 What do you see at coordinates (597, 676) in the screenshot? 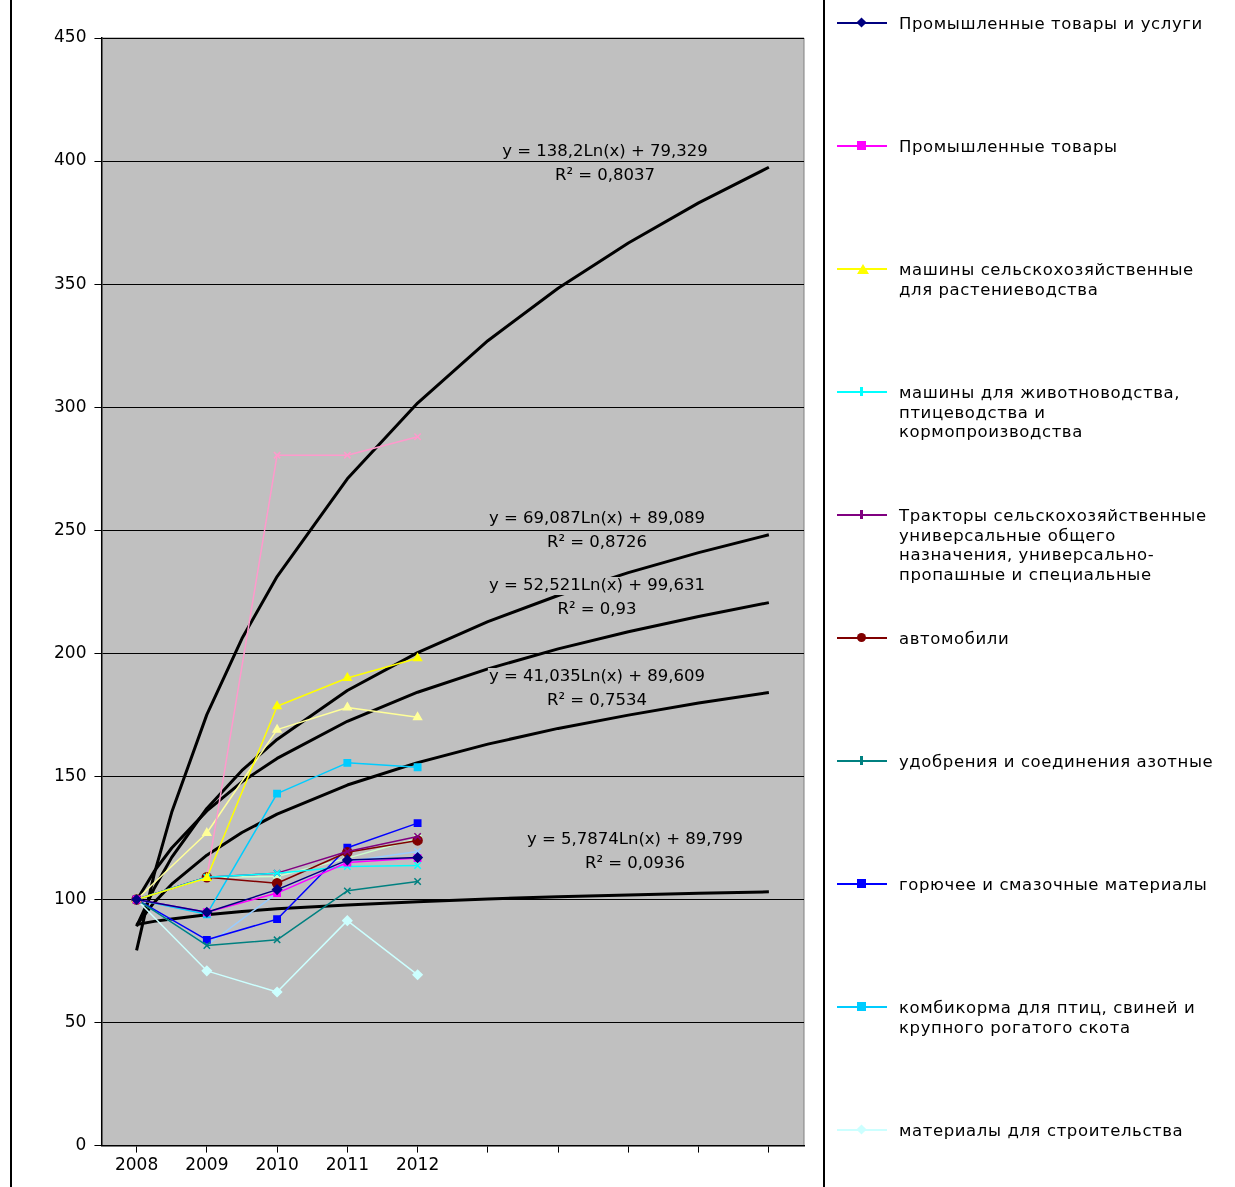
I see `annotation: y = 41,035Ln(x) + 89,609` at bounding box center [597, 676].